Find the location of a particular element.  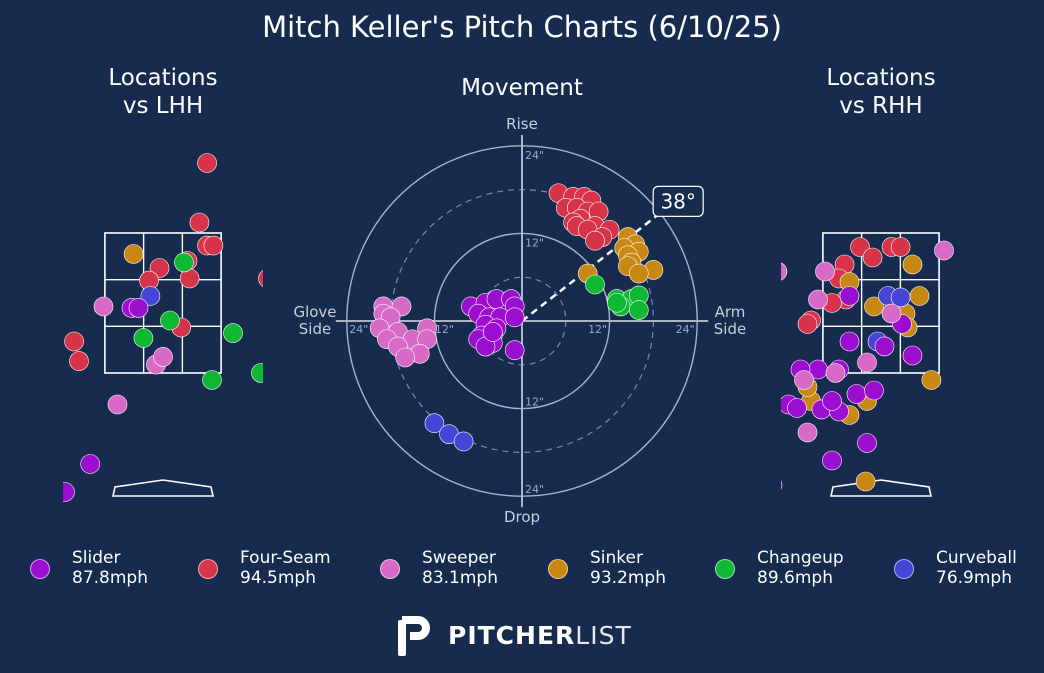

axis-label-drop: Drop is located at coordinates (522, 517).